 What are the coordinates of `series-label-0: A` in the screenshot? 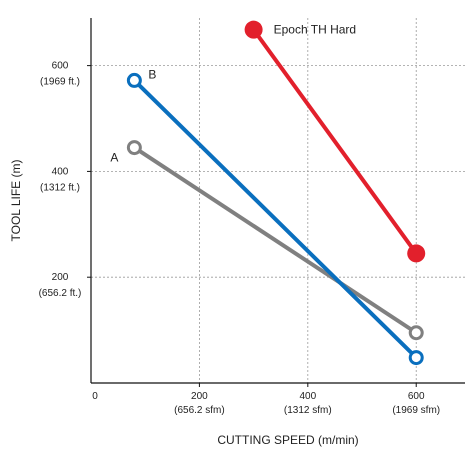 It's located at (114, 158).